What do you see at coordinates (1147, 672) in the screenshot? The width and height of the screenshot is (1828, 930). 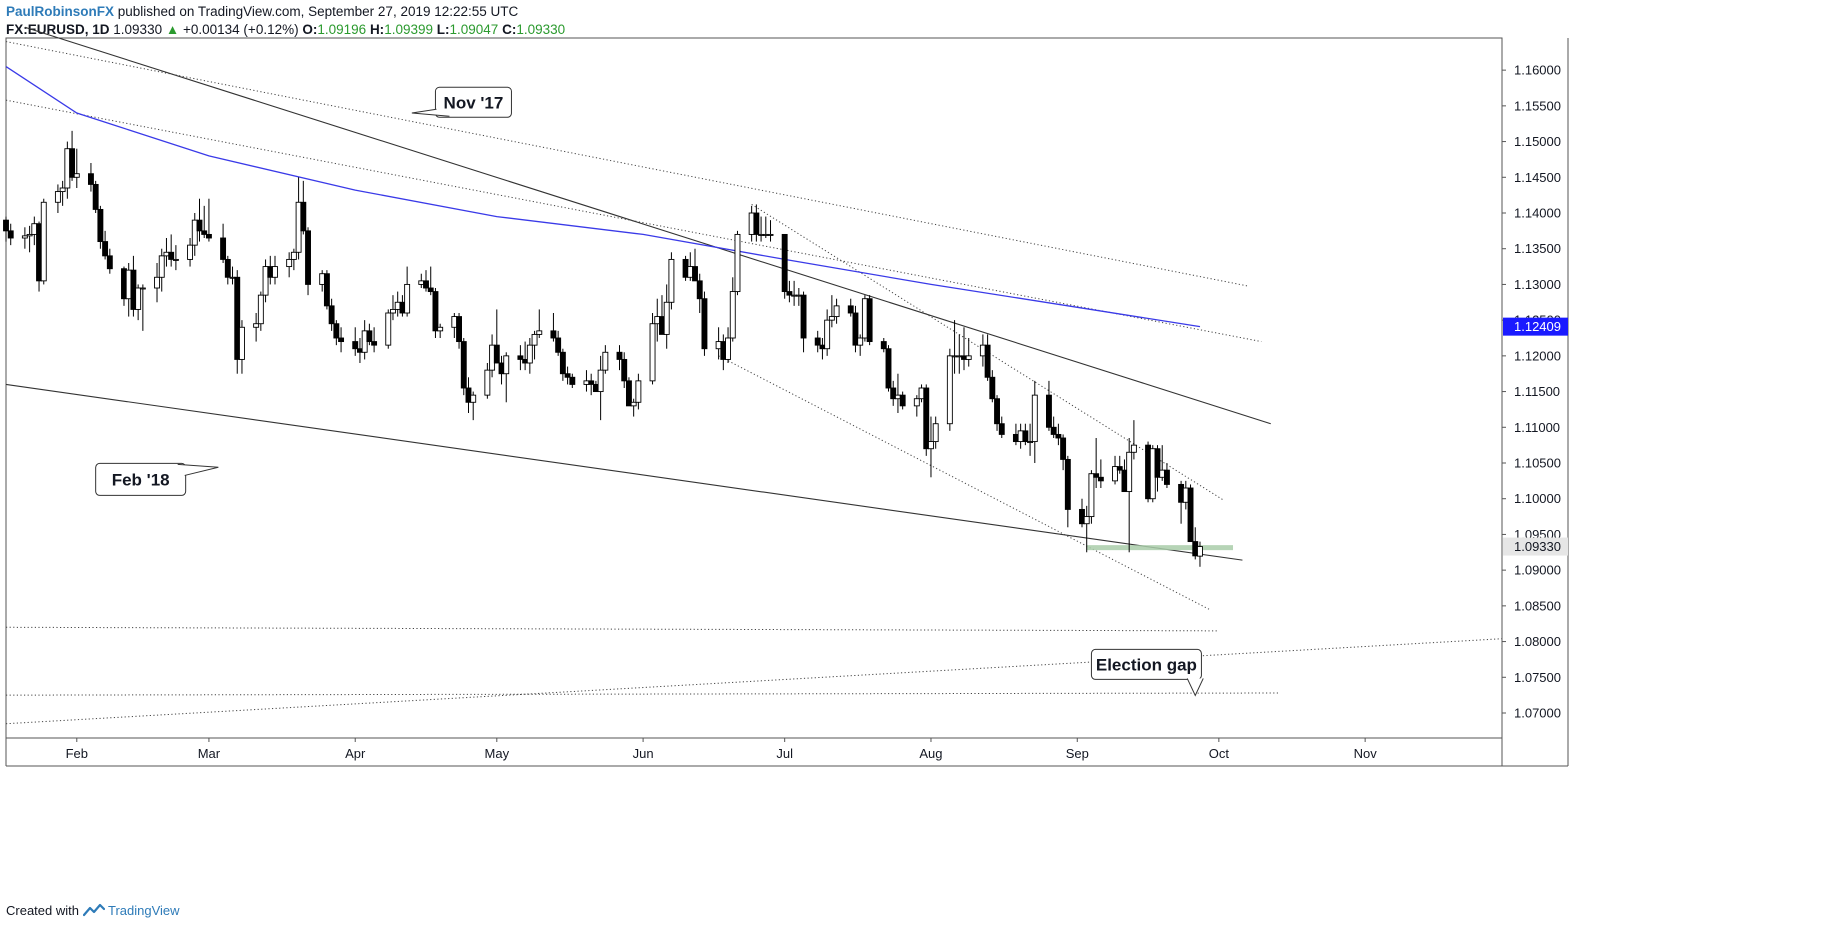 I see `annotation-callout: Election gap` at bounding box center [1147, 672].